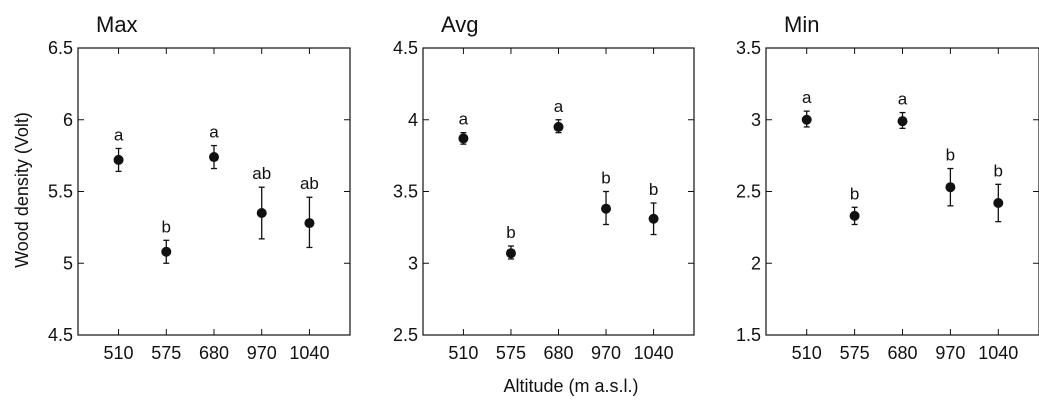  What do you see at coordinates (748, 335) in the screenshot?
I see `y-tick-label: 1.5` at bounding box center [748, 335].